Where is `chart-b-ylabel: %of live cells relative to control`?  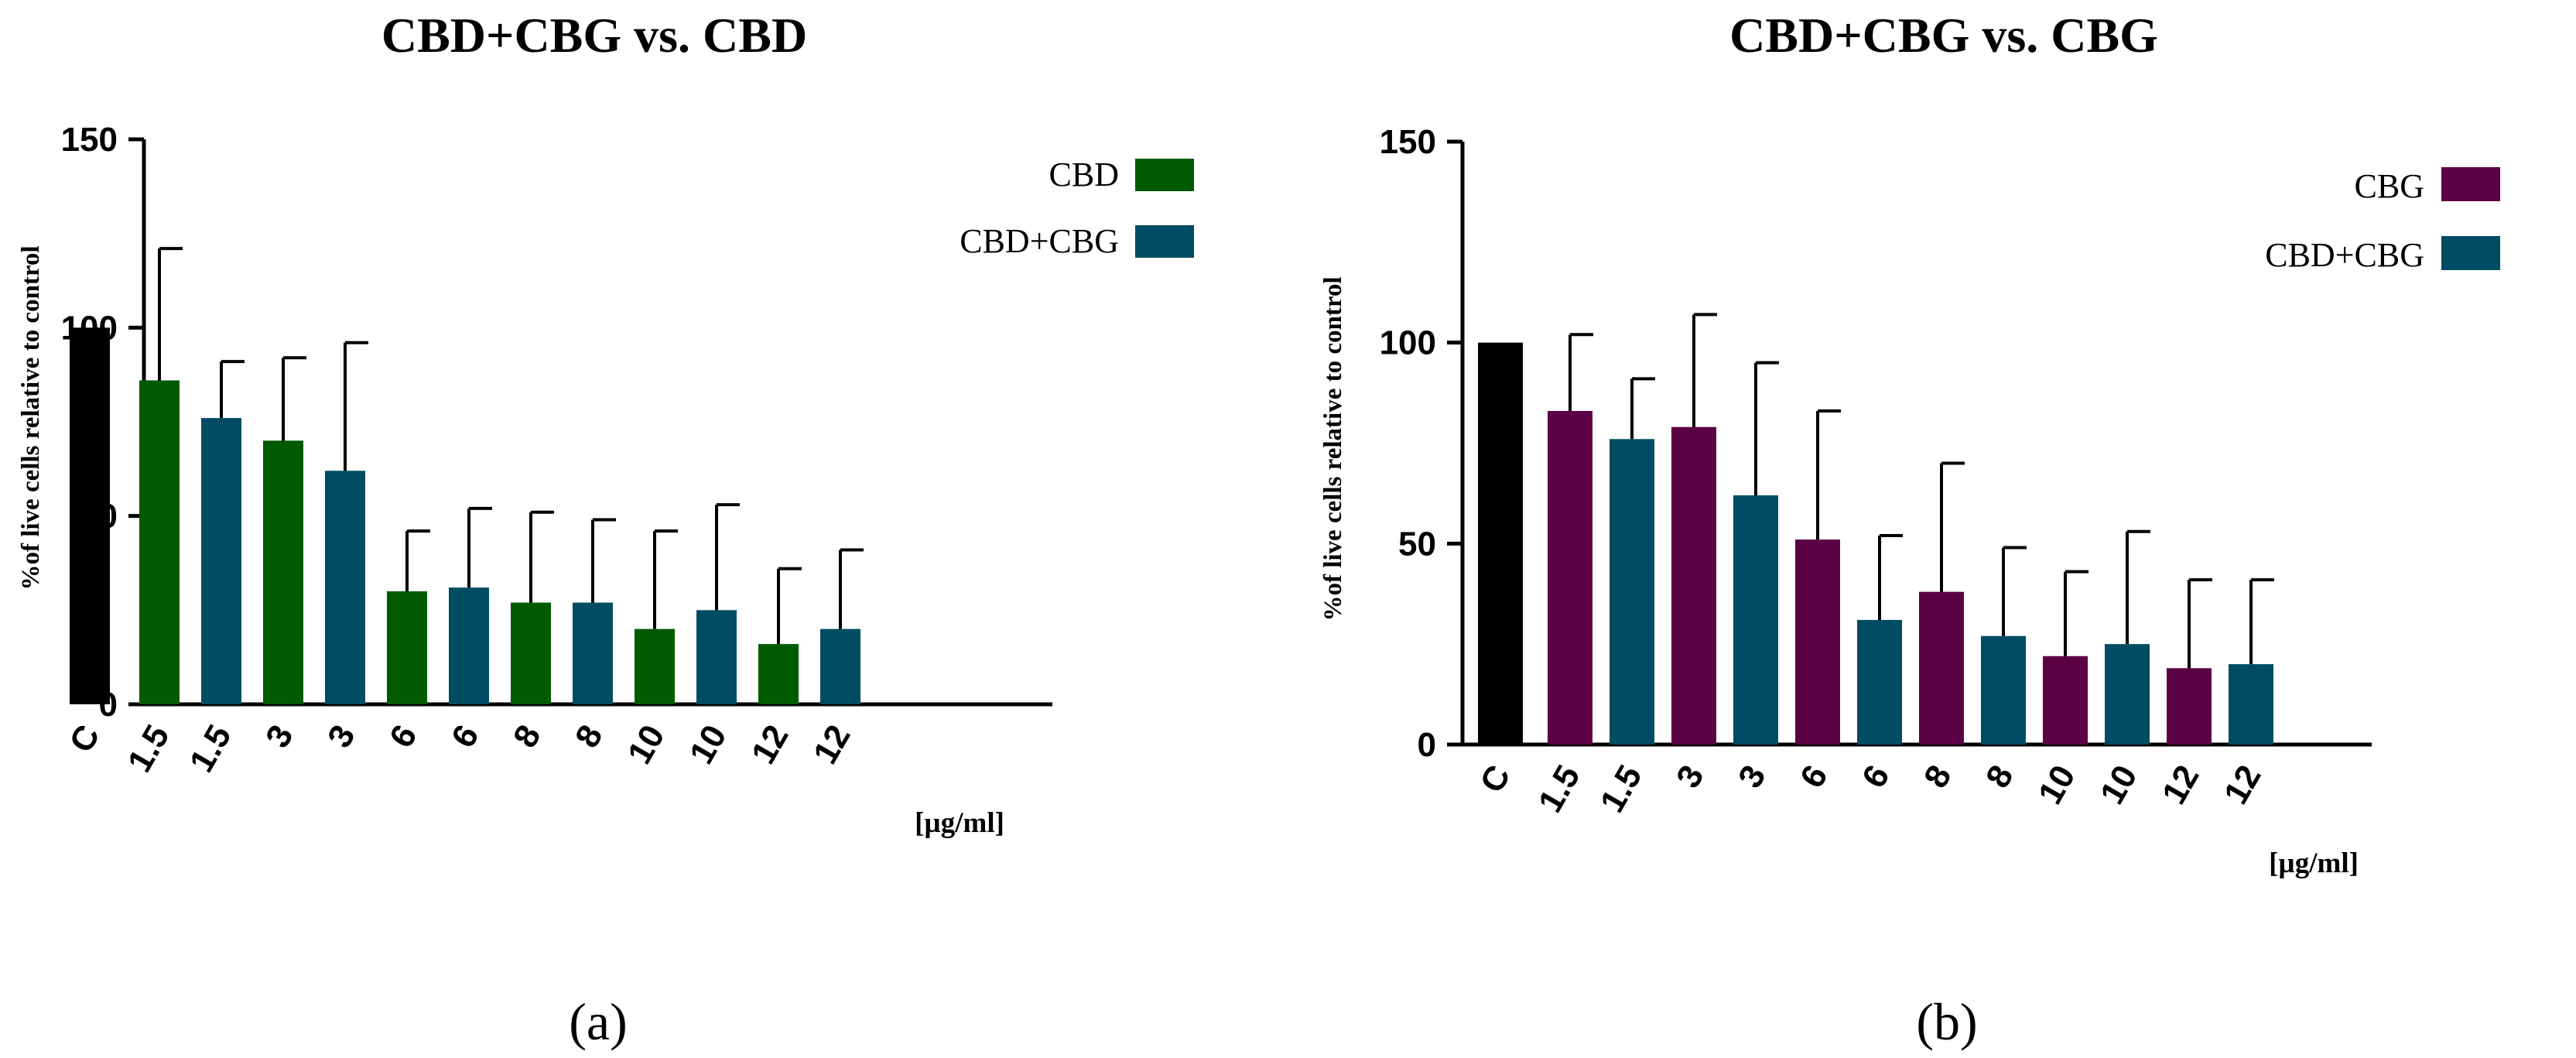 chart-b-ylabel: %of live cells relative to control is located at coordinates (1333, 448).